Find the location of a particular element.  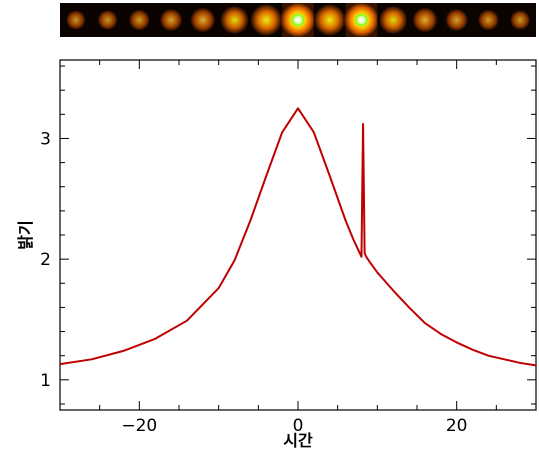

light-echo-image-strip is located at coordinates (298, 20).